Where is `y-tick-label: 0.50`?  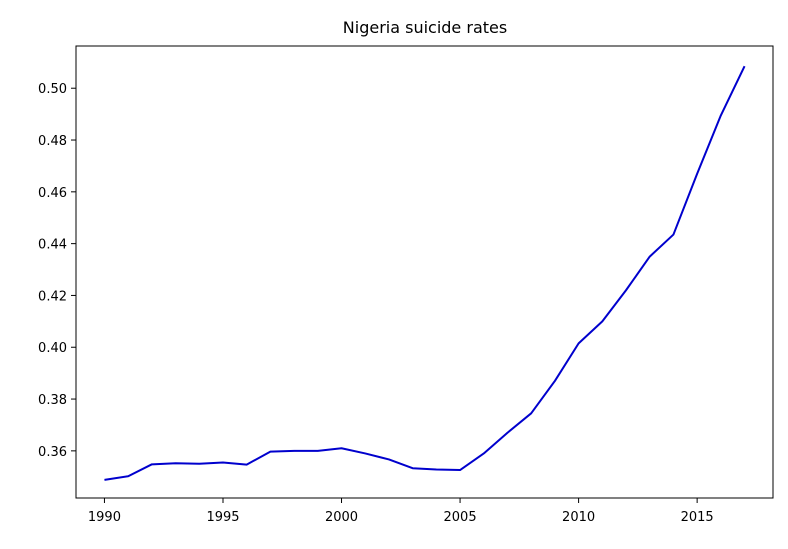 y-tick-label: 0.50 is located at coordinates (52, 89).